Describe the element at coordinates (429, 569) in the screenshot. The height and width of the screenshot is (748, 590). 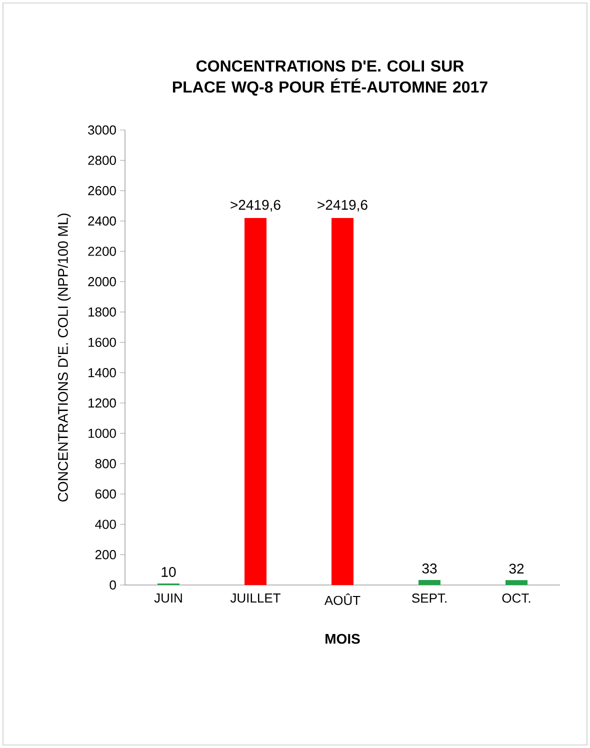
I see `data-label: 33` at that location.